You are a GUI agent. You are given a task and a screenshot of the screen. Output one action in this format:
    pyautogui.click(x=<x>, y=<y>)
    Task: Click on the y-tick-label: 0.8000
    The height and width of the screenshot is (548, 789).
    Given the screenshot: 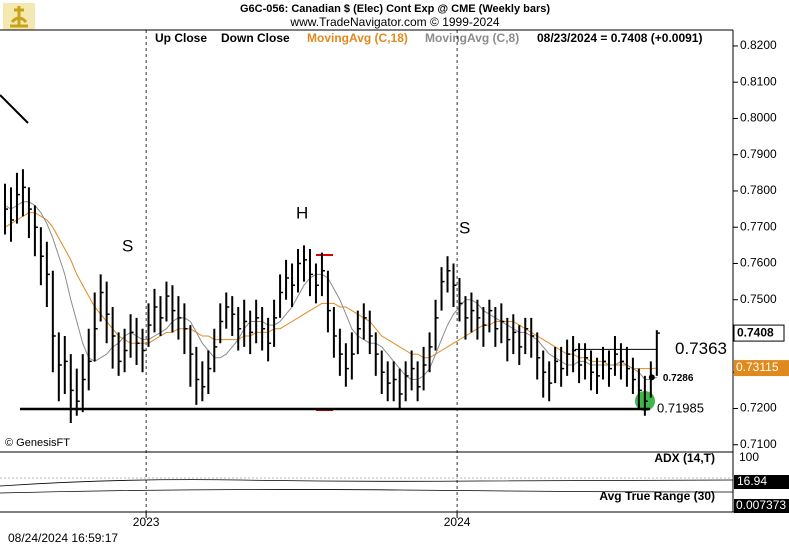 What is the action you would take?
    pyautogui.click(x=758, y=118)
    